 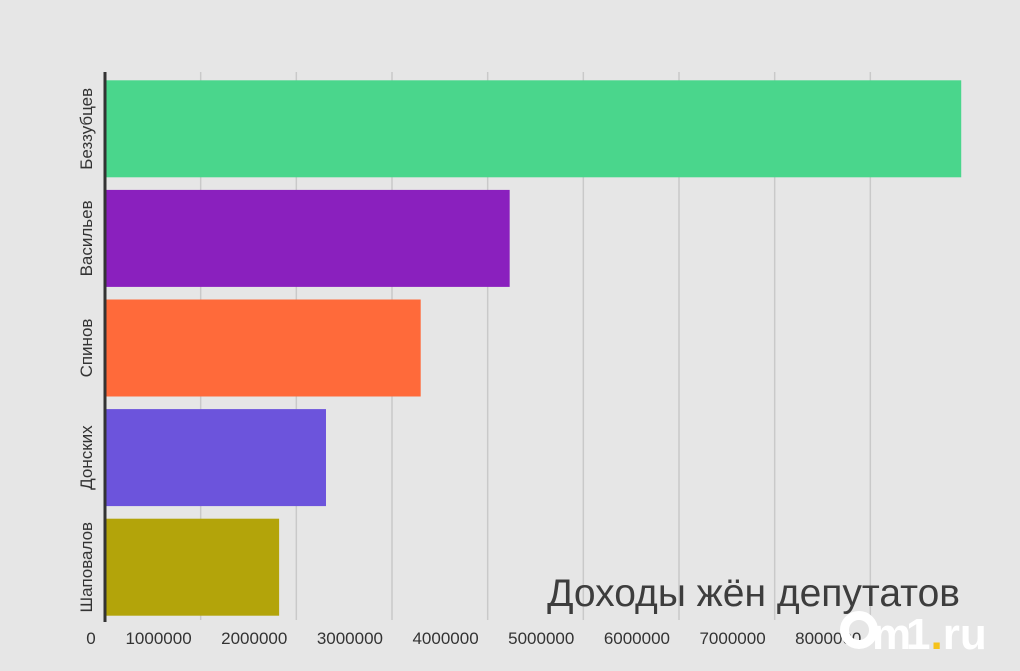 I want to click on x-tick-label: 6000000, so click(x=637, y=638).